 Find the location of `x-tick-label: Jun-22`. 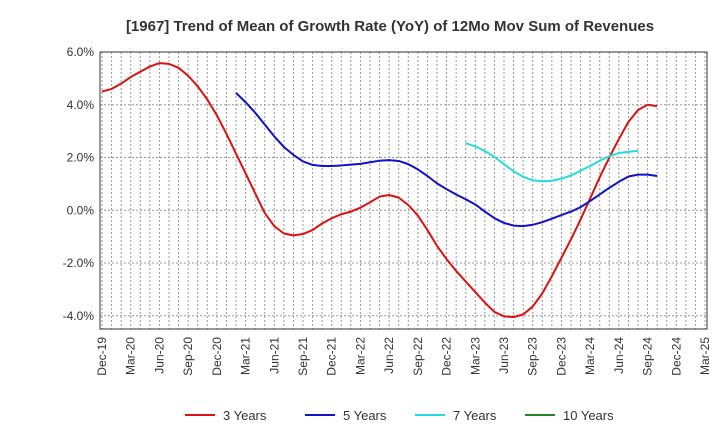

x-tick-label: Jun-22 is located at coordinates (389, 355).